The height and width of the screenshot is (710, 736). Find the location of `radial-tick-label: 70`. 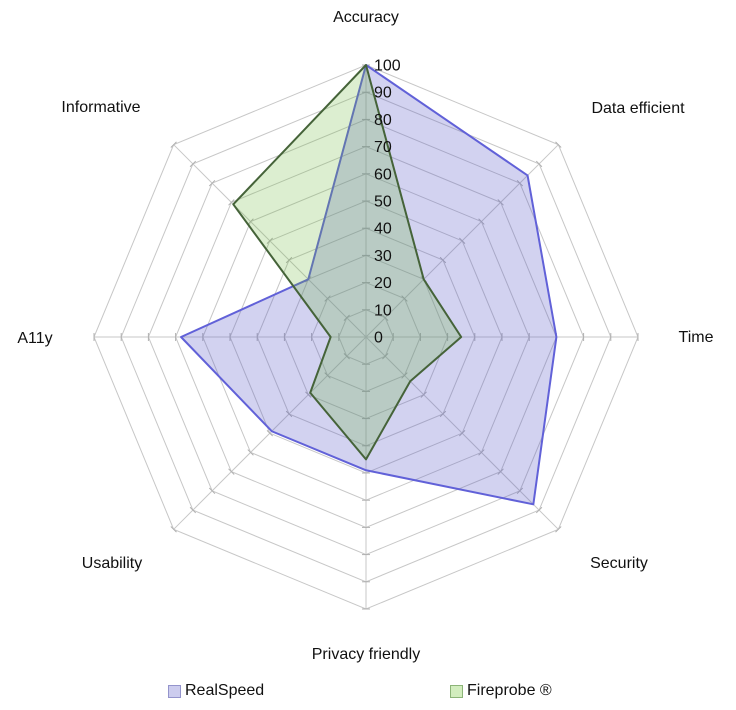

radial-tick-label: 70 is located at coordinates (383, 147).